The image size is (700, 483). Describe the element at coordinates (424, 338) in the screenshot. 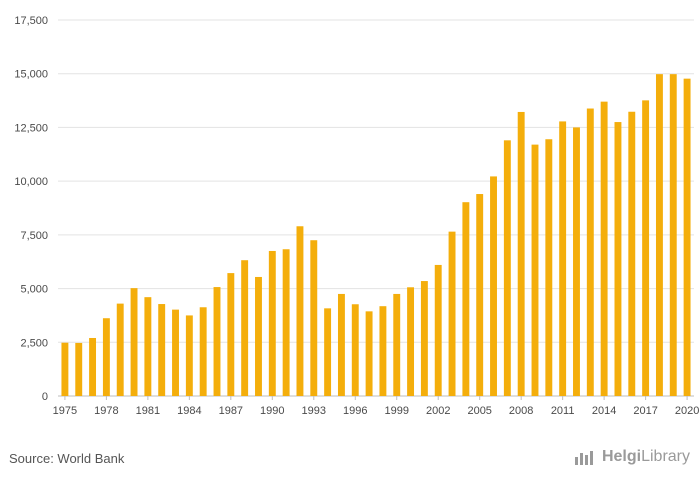

I see `bar-2001` at that location.